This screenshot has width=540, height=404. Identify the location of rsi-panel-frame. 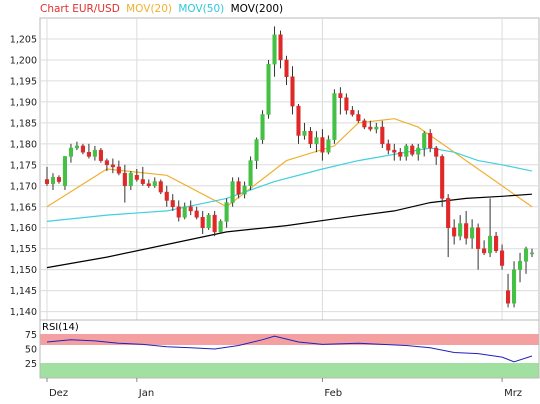
(289, 349).